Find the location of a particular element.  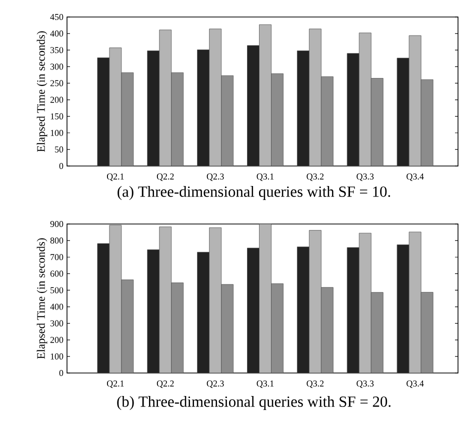

y-tick-label: 350 is located at coordinates (57, 50).